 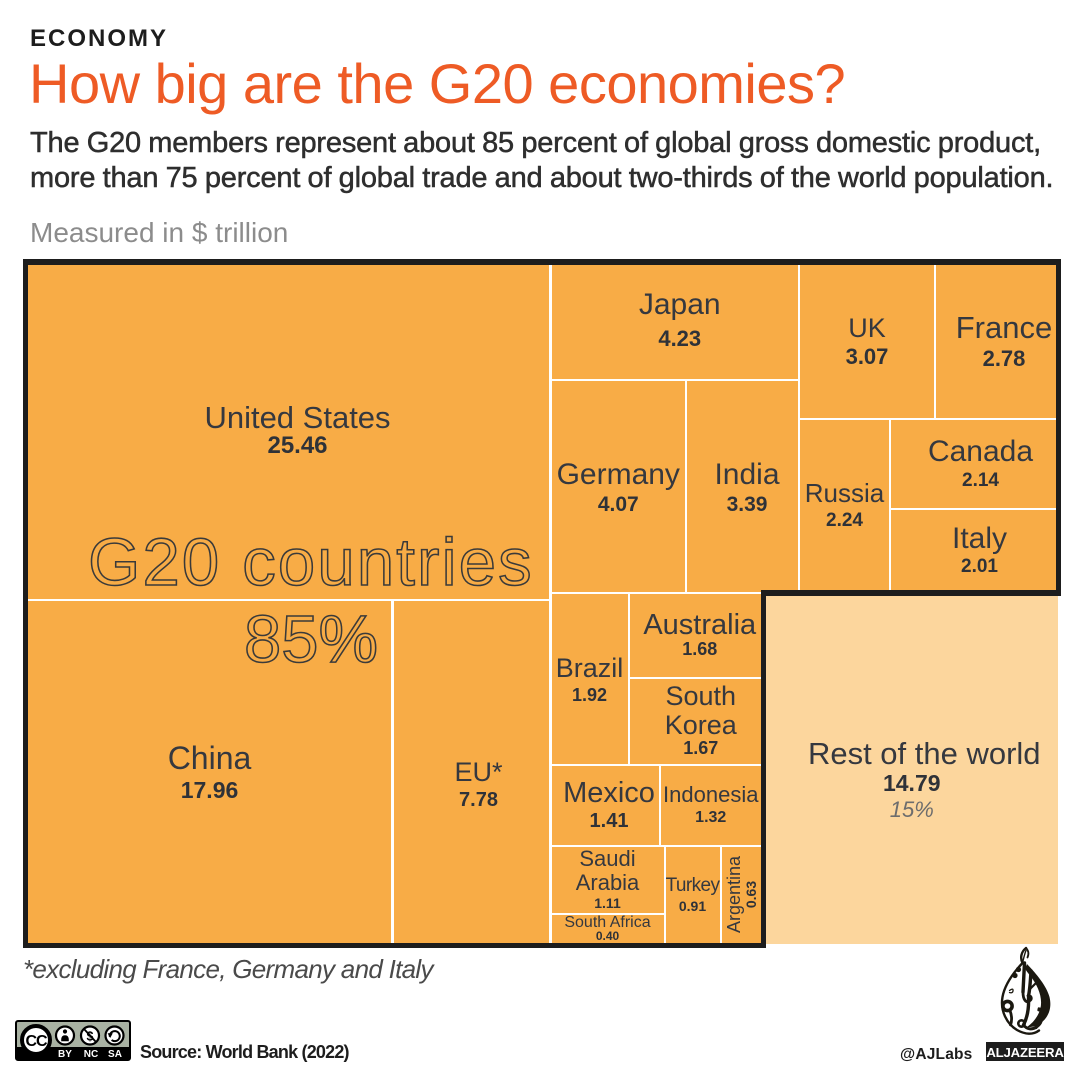 What do you see at coordinates (36, 1041) in the screenshot?
I see `svg-text: CC` at bounding box center [36, 1041].